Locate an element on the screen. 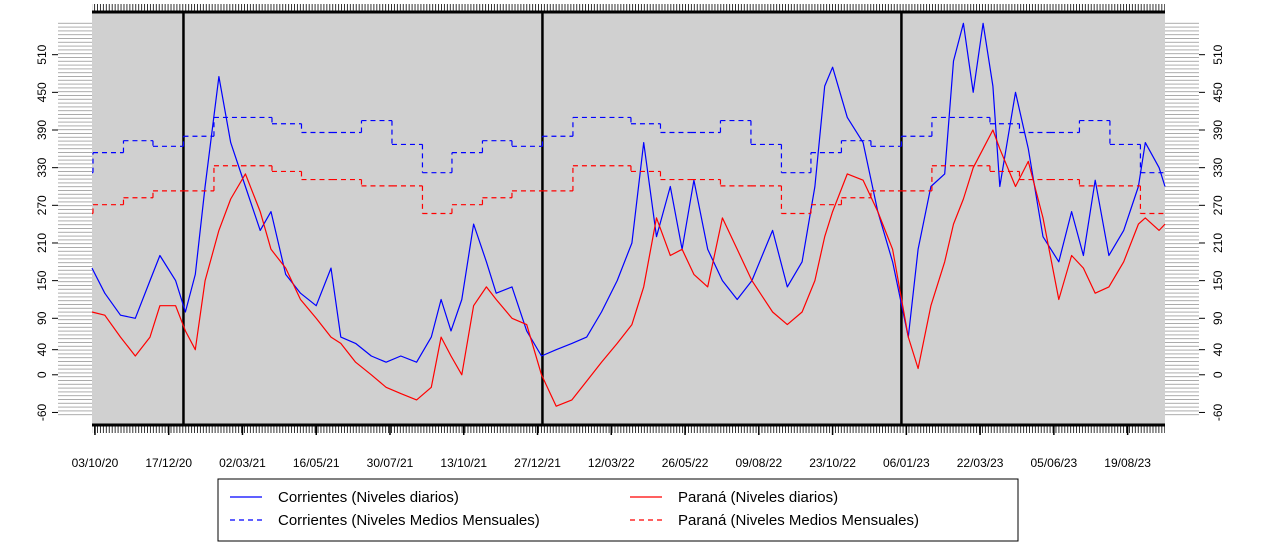 The image size is (1261, 550). x-tick-label: 06/01/23 is located at coordinates (906, 463).